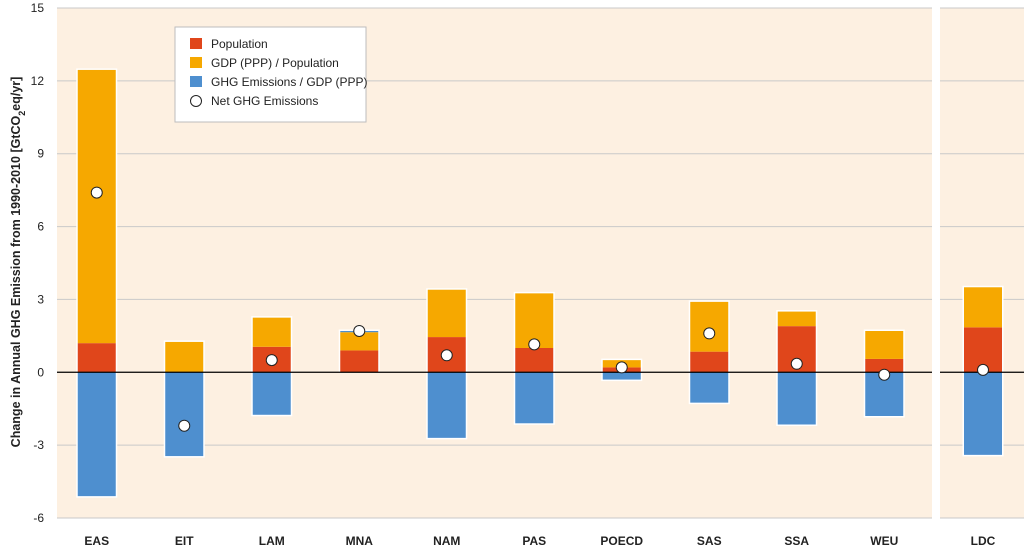  What do you see at coordinates (884, 365) in the screenshot?
I see `bar-weu-population` at bounding box center [884, 365].